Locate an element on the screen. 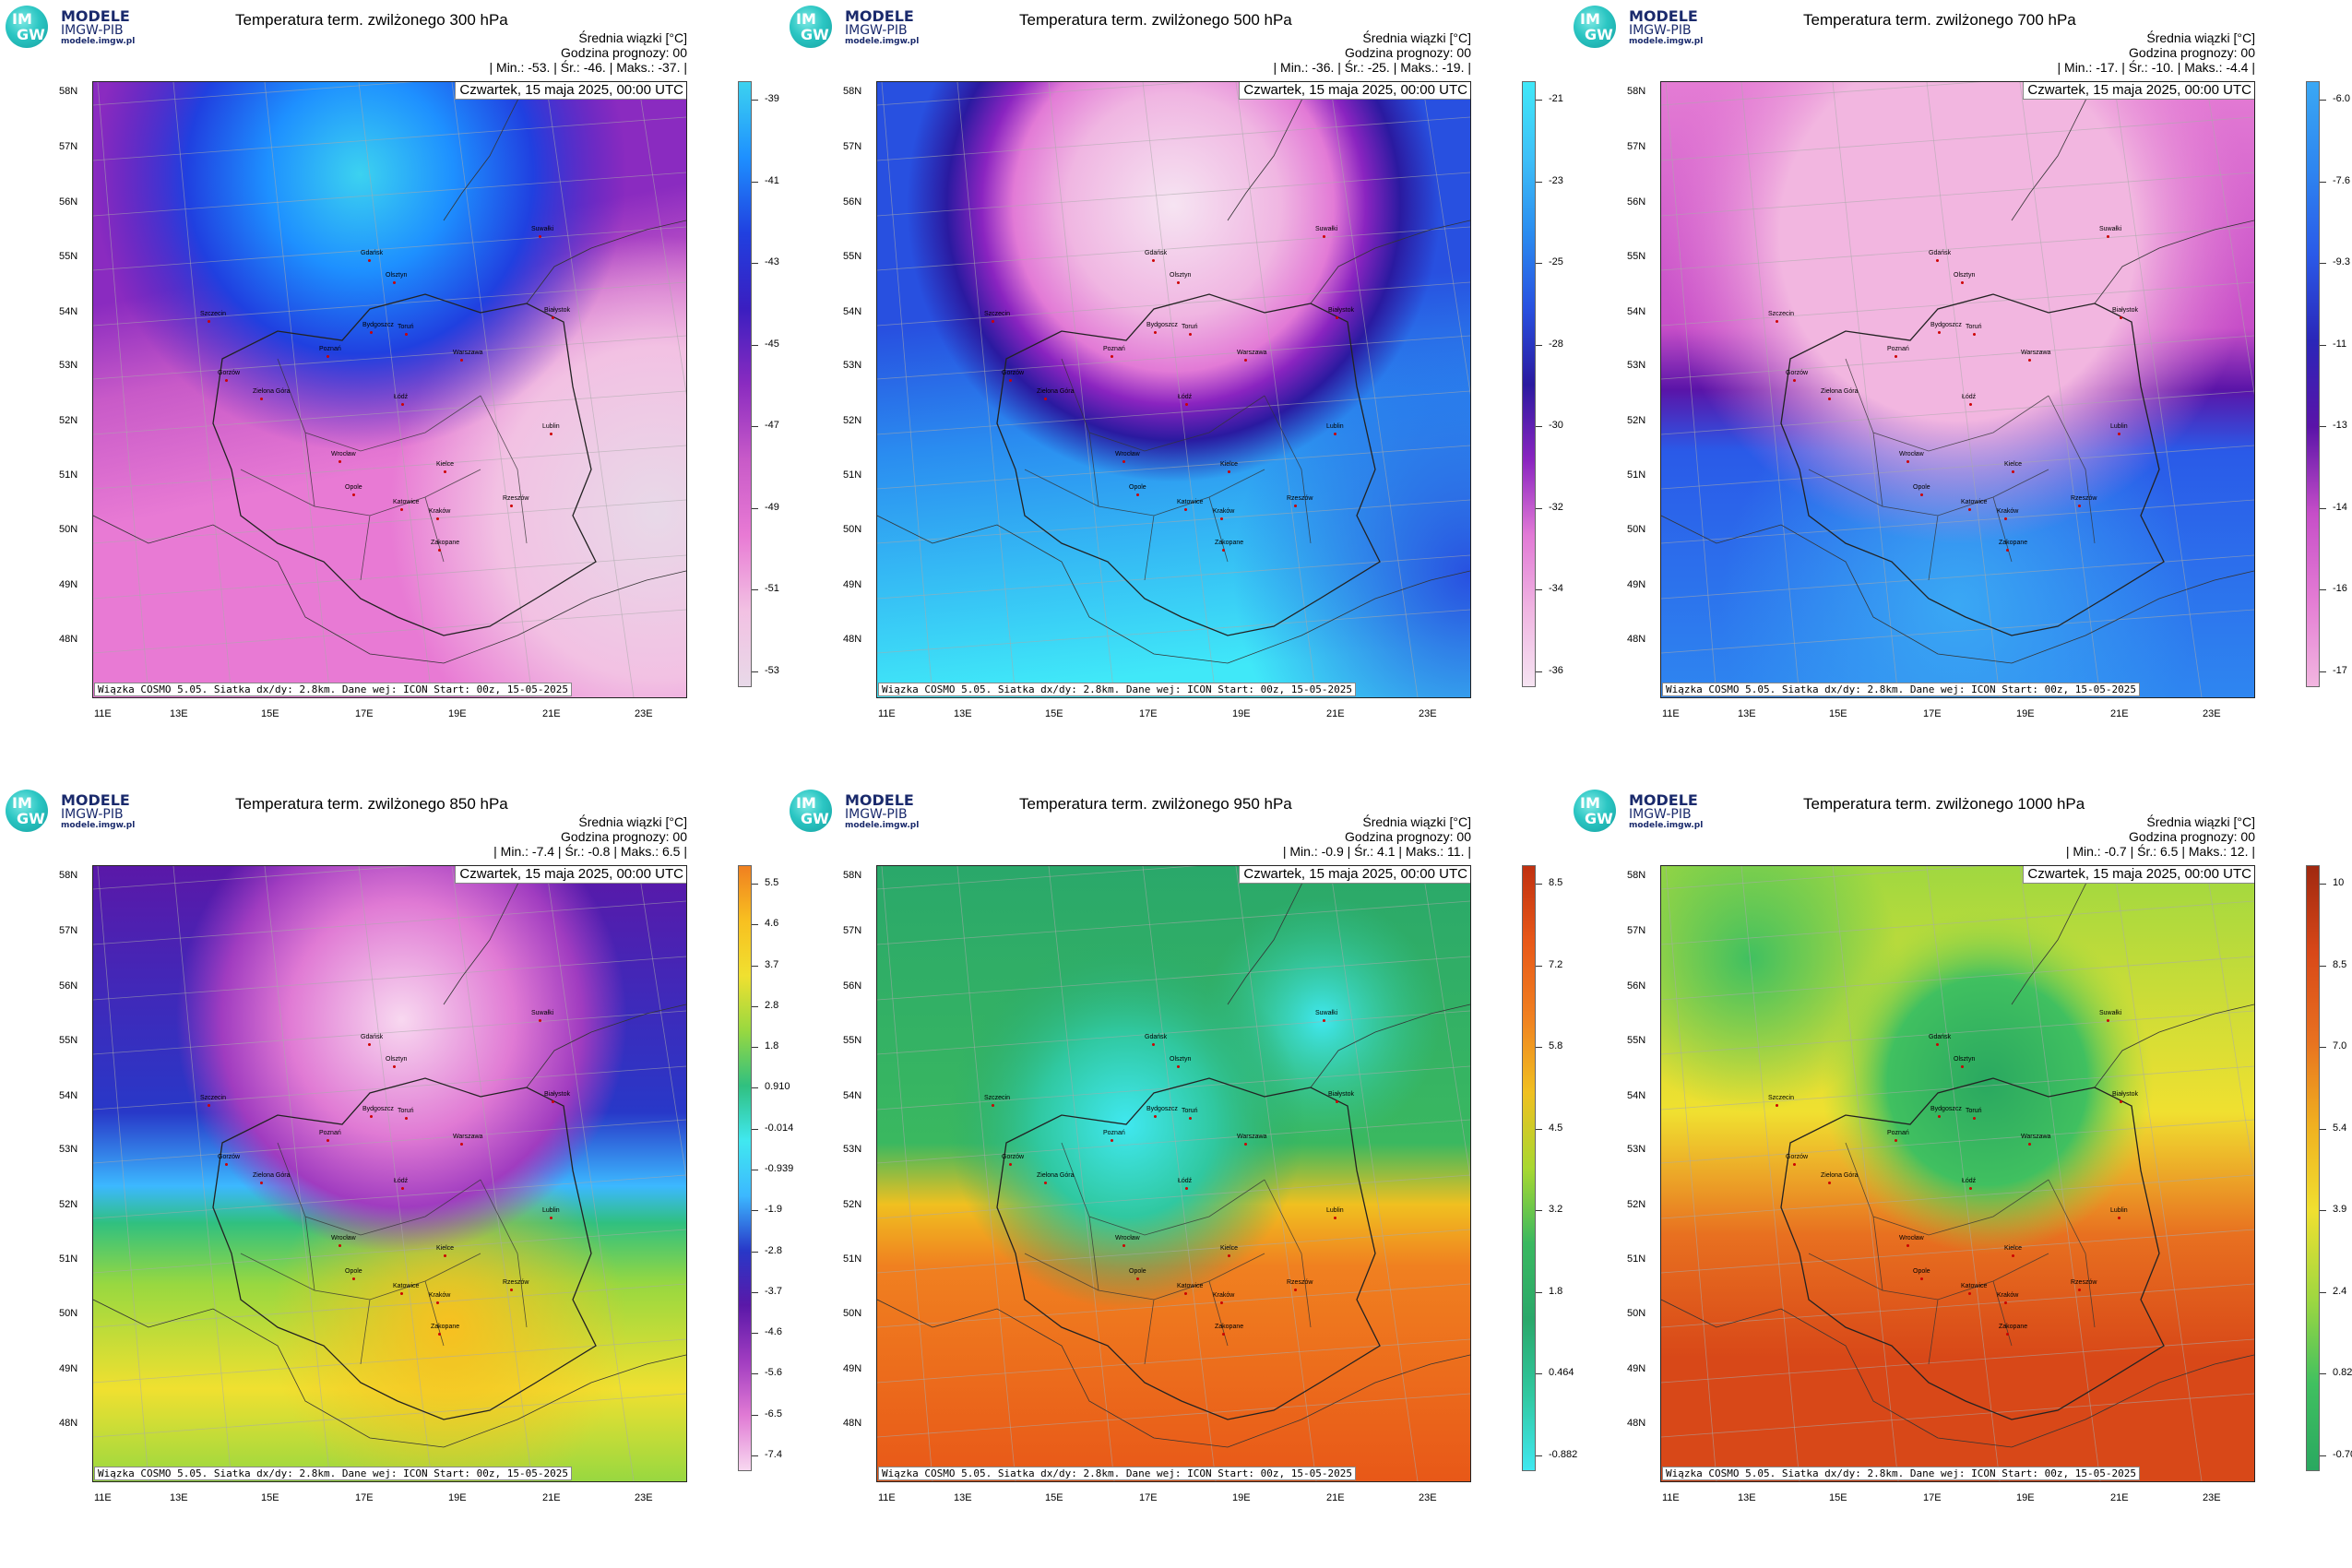  city-label: Rzeszów is located at coordinates (516, 1282).